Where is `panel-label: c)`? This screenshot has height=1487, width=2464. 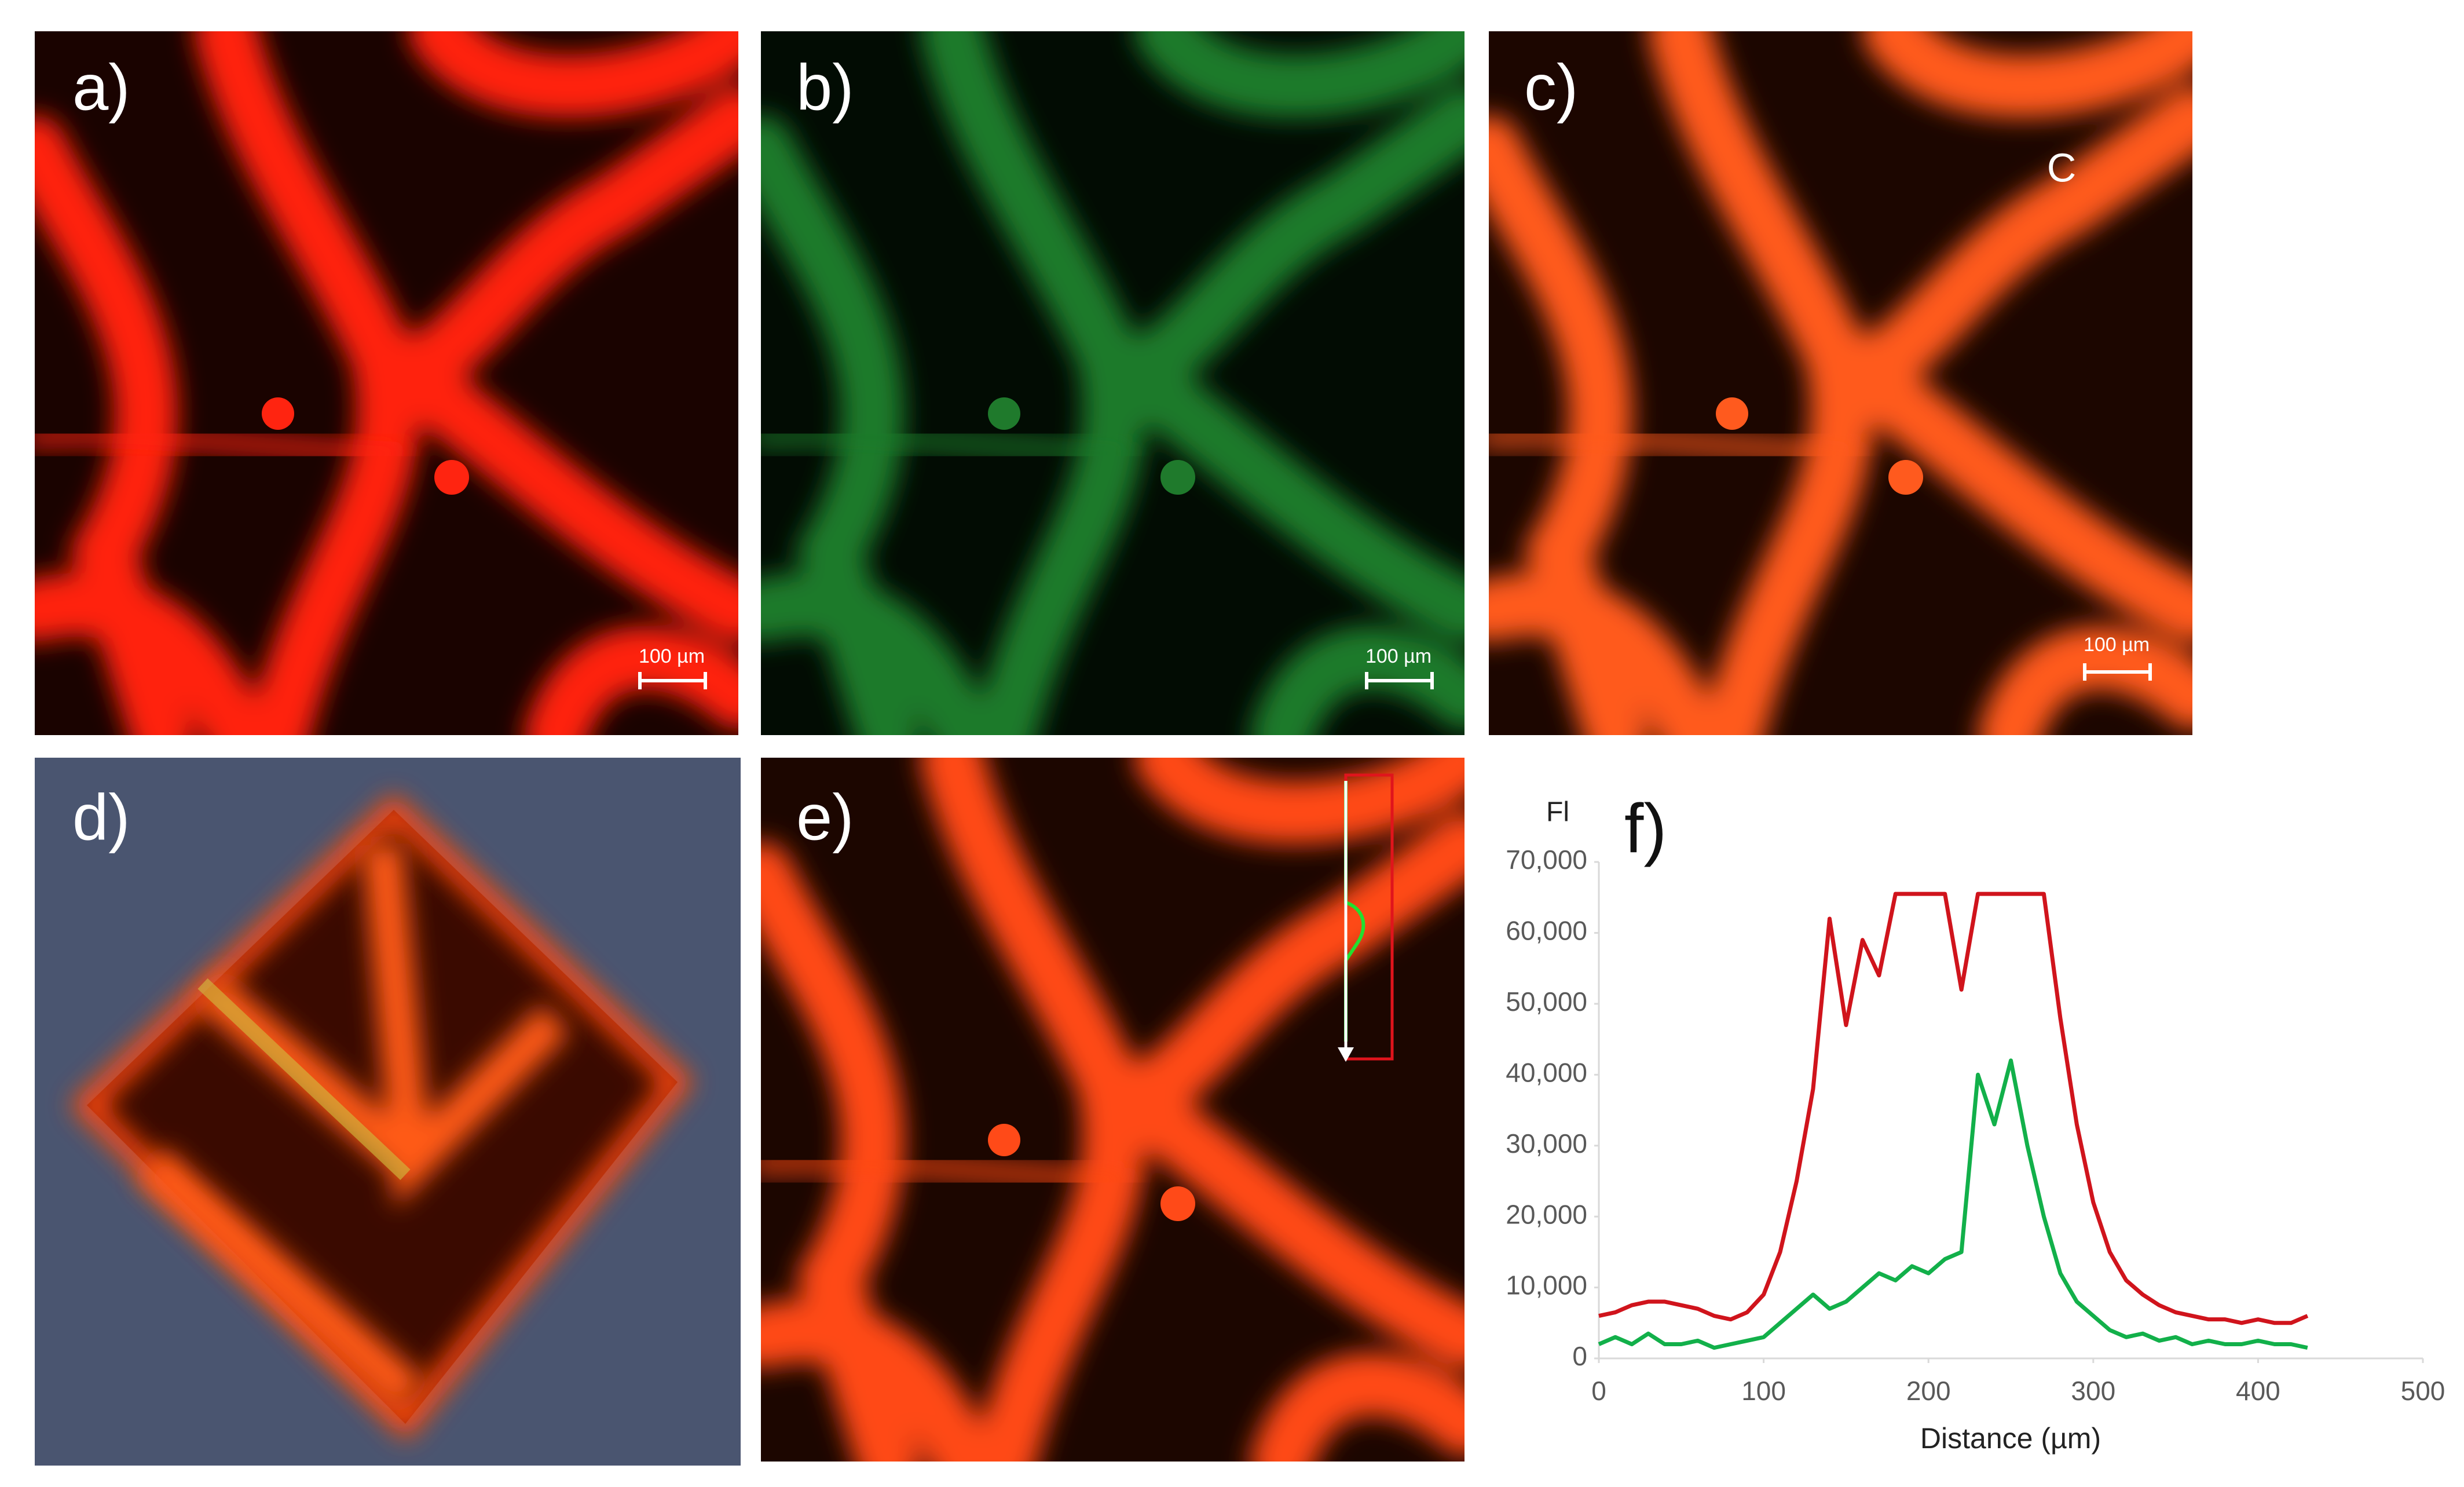 panel-label: c) is located at coordinates (1551, 88).